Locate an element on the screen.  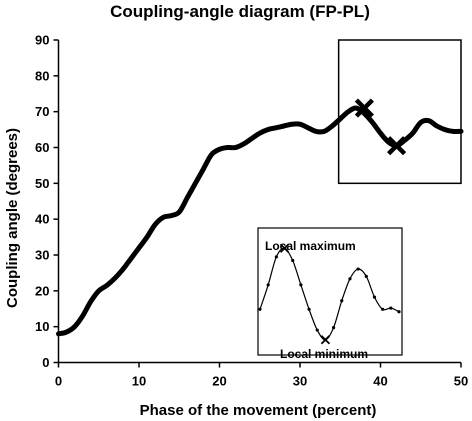
highlight-box is located at coordinates (399, 112).